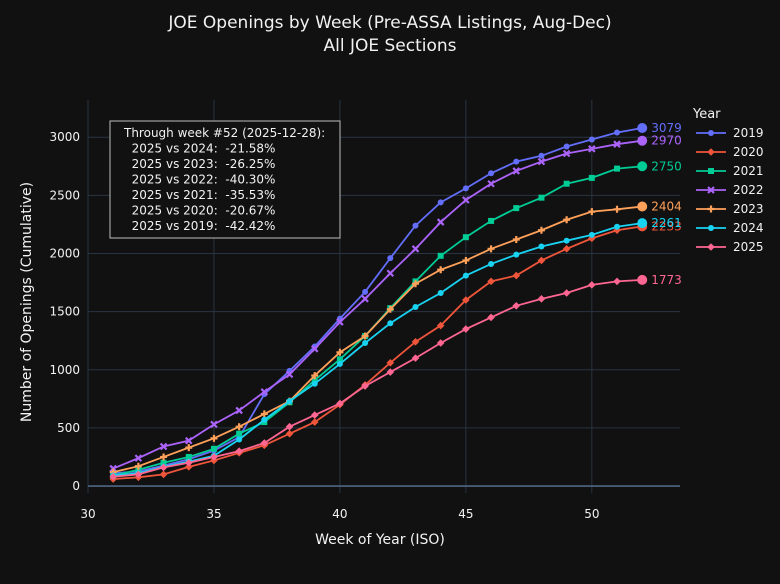  What do you see at coordinates (730, 209) in the screenshot?
I see `legend-item-2023: 2023` at bounding box center [730, 209].